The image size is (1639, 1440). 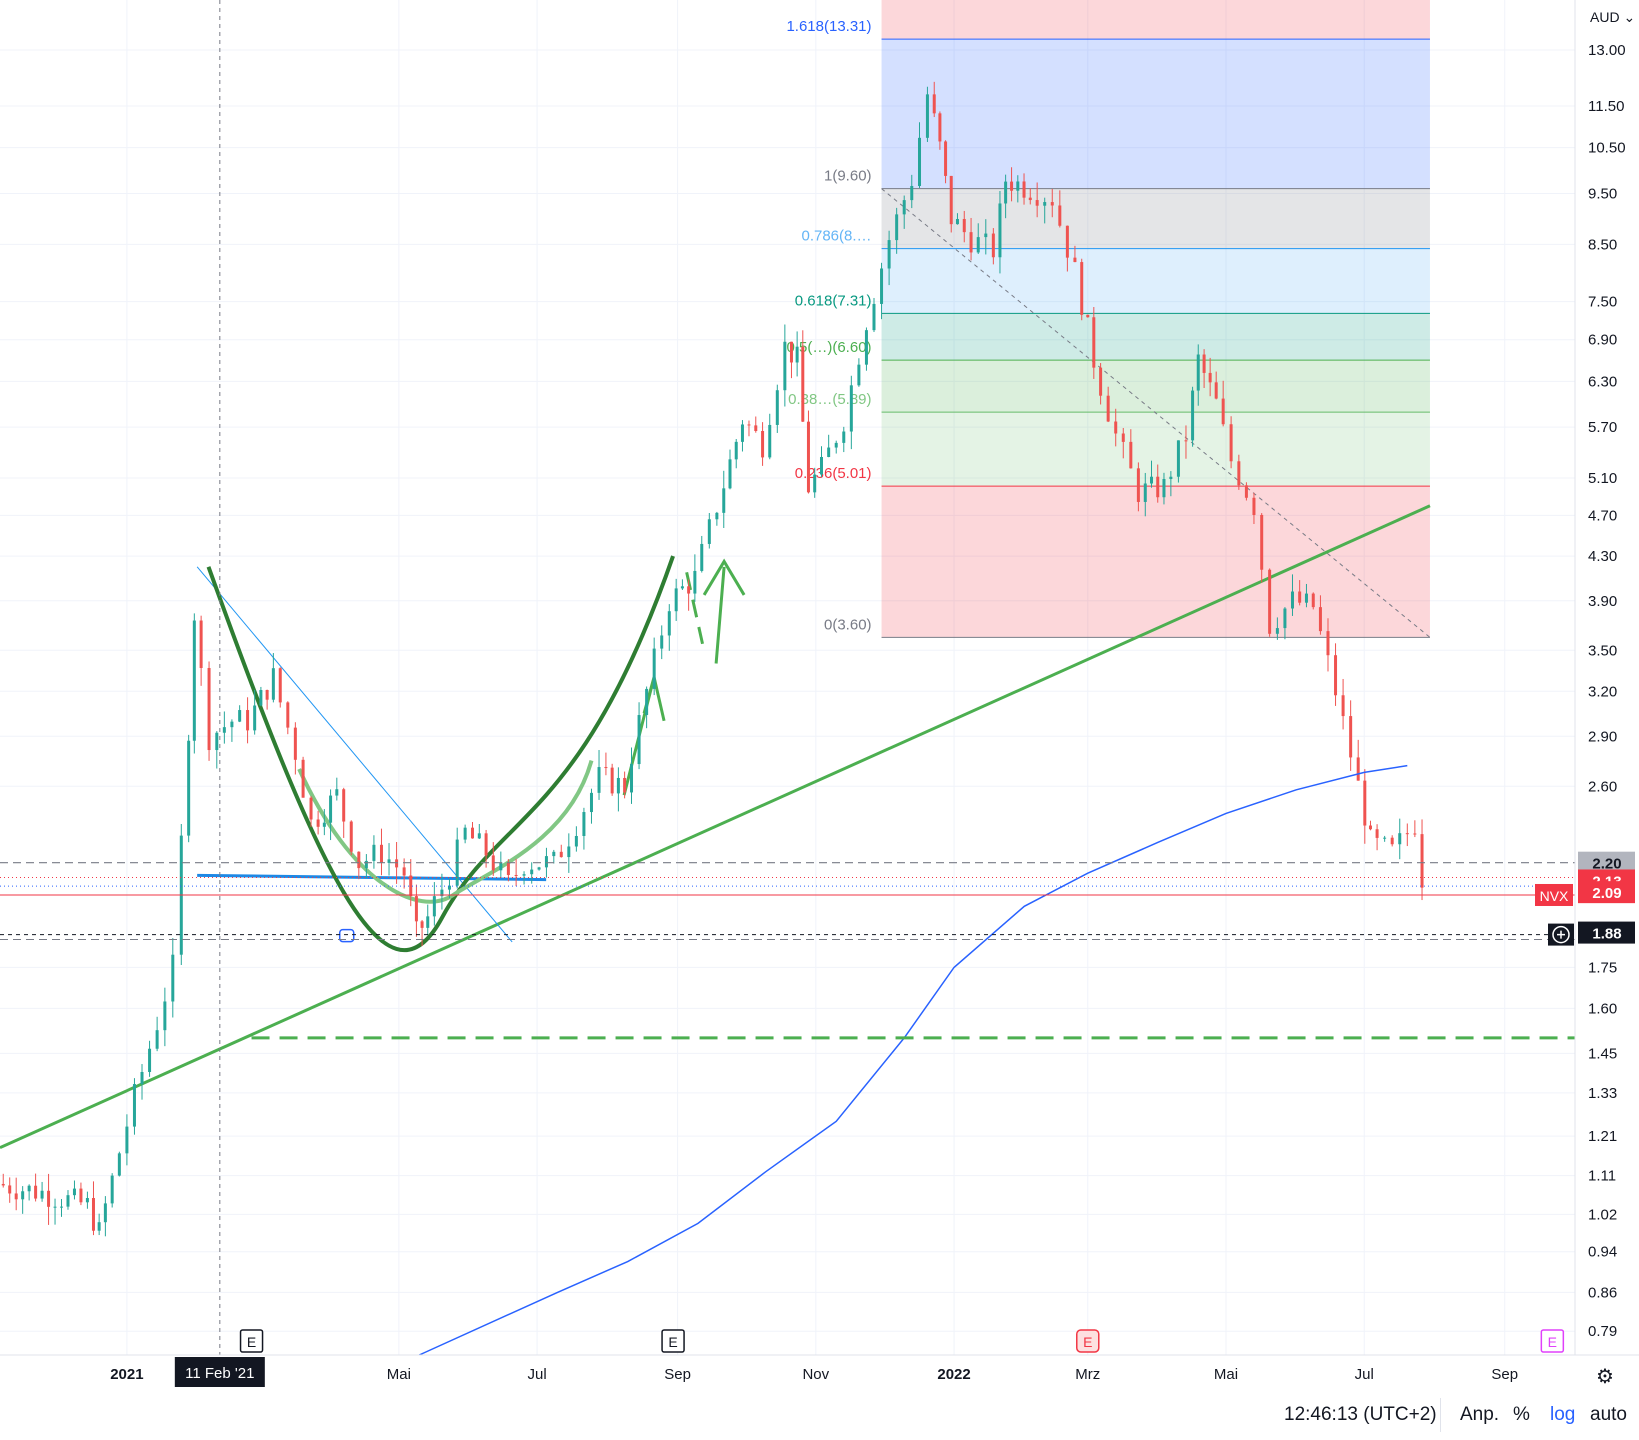 I want to click on adjust-toggle: Anp., so click(x=1480, y=1414).